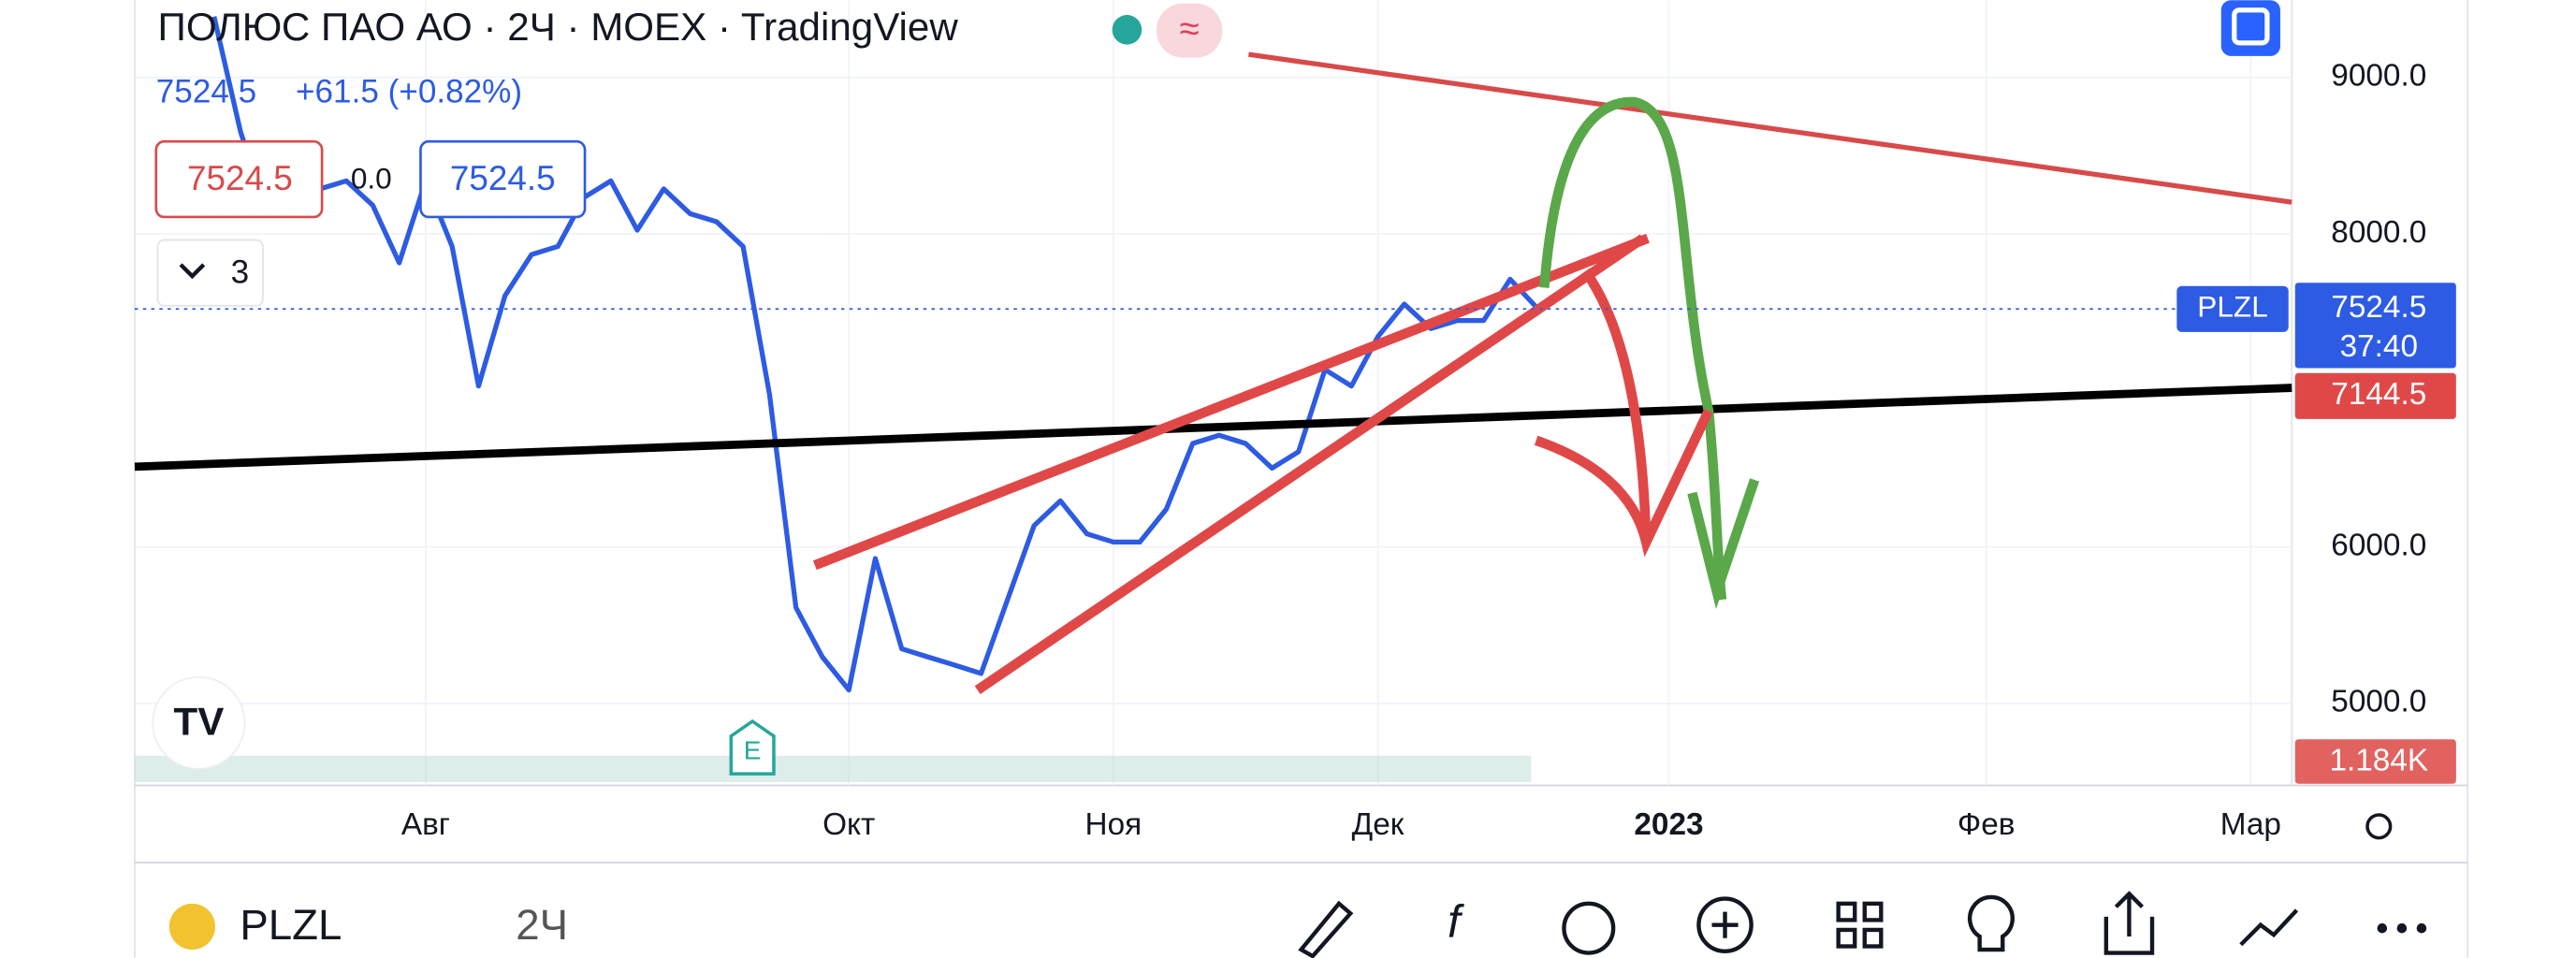 This screenshot has height=958, width=2576. What do you see at coordinates (1725, 924) in the screenshot?
I see `add-tool` at bounding box center [1725, 924].